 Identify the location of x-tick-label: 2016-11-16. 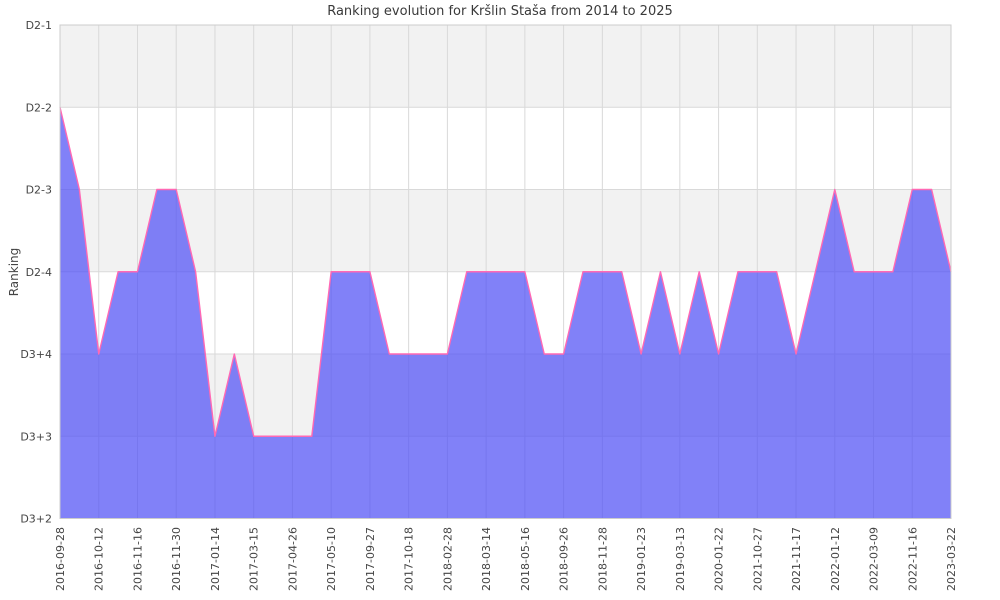
(137, 559).